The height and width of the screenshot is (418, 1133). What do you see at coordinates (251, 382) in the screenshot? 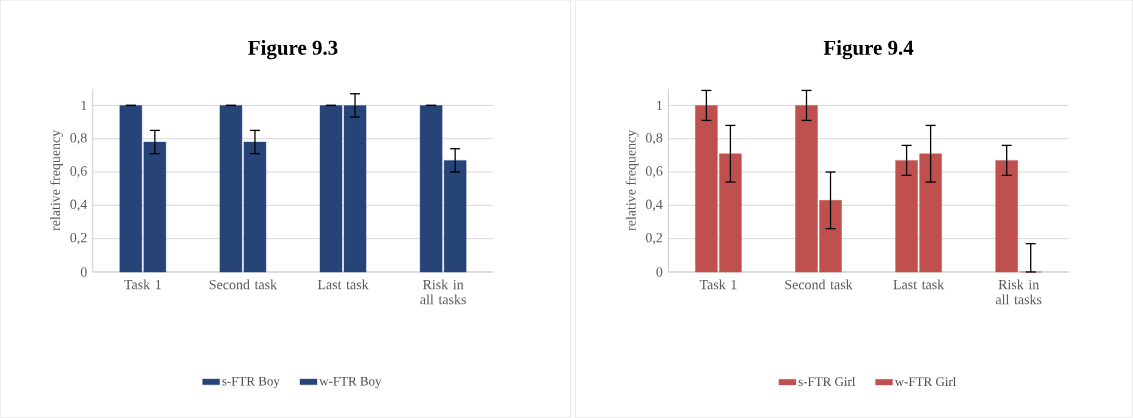
I see `legend-label: s-FTR Boy` at bounding box center [251, 382].